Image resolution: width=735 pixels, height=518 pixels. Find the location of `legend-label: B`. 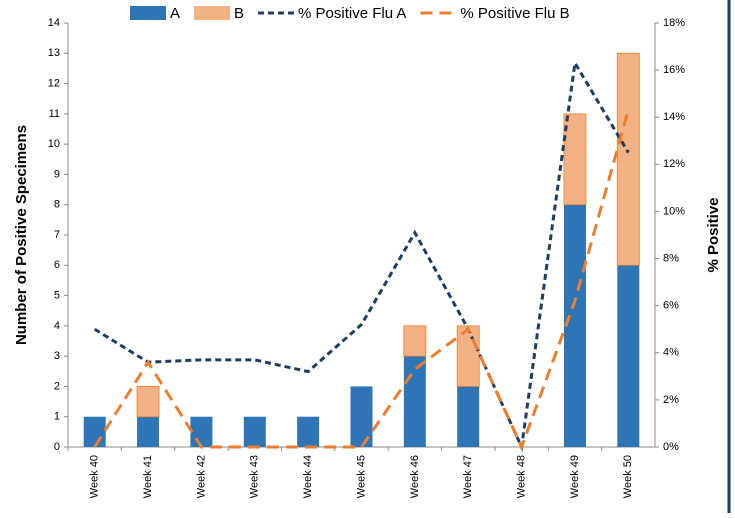

legend-label: B is located at coordinates (239, 13).